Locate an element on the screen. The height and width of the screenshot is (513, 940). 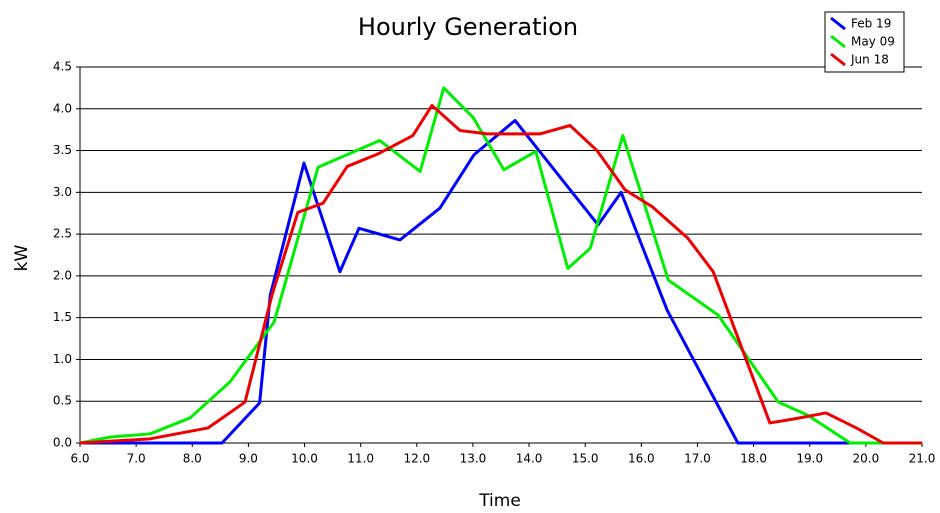
legend-label: May 09 is located at coordinates (873, 42).